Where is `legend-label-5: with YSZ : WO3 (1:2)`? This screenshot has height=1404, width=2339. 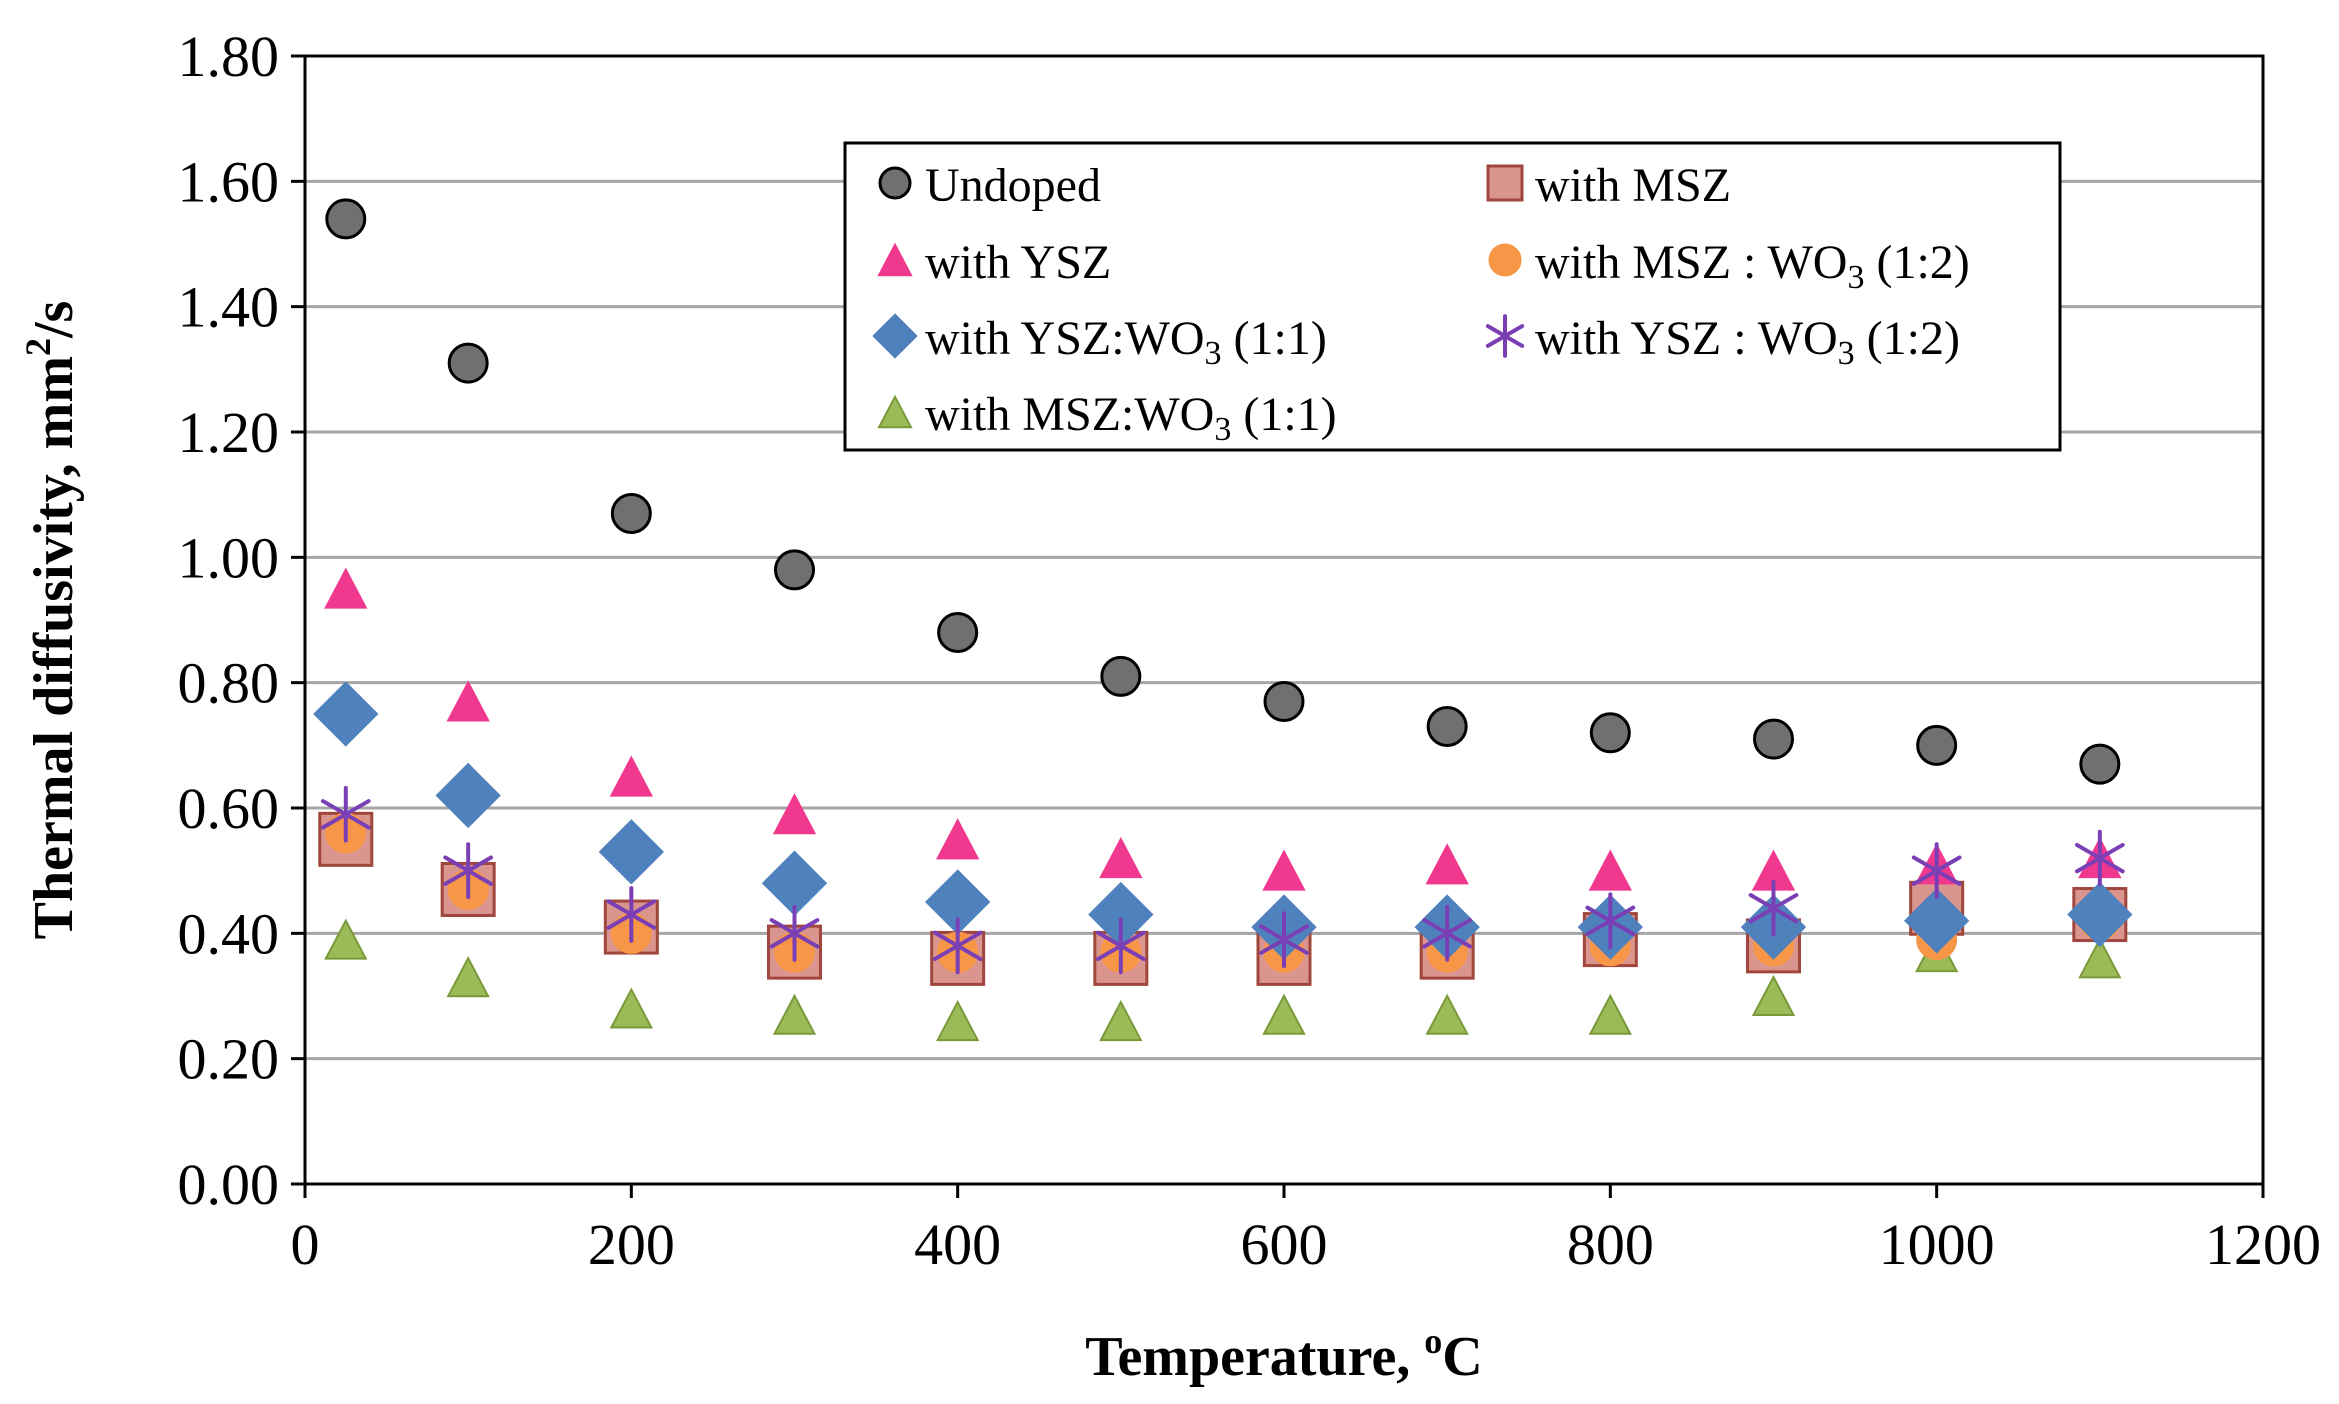 legend-label-5: with YSZ : WO3 (1:2) is located at coordinates (1747, 342).